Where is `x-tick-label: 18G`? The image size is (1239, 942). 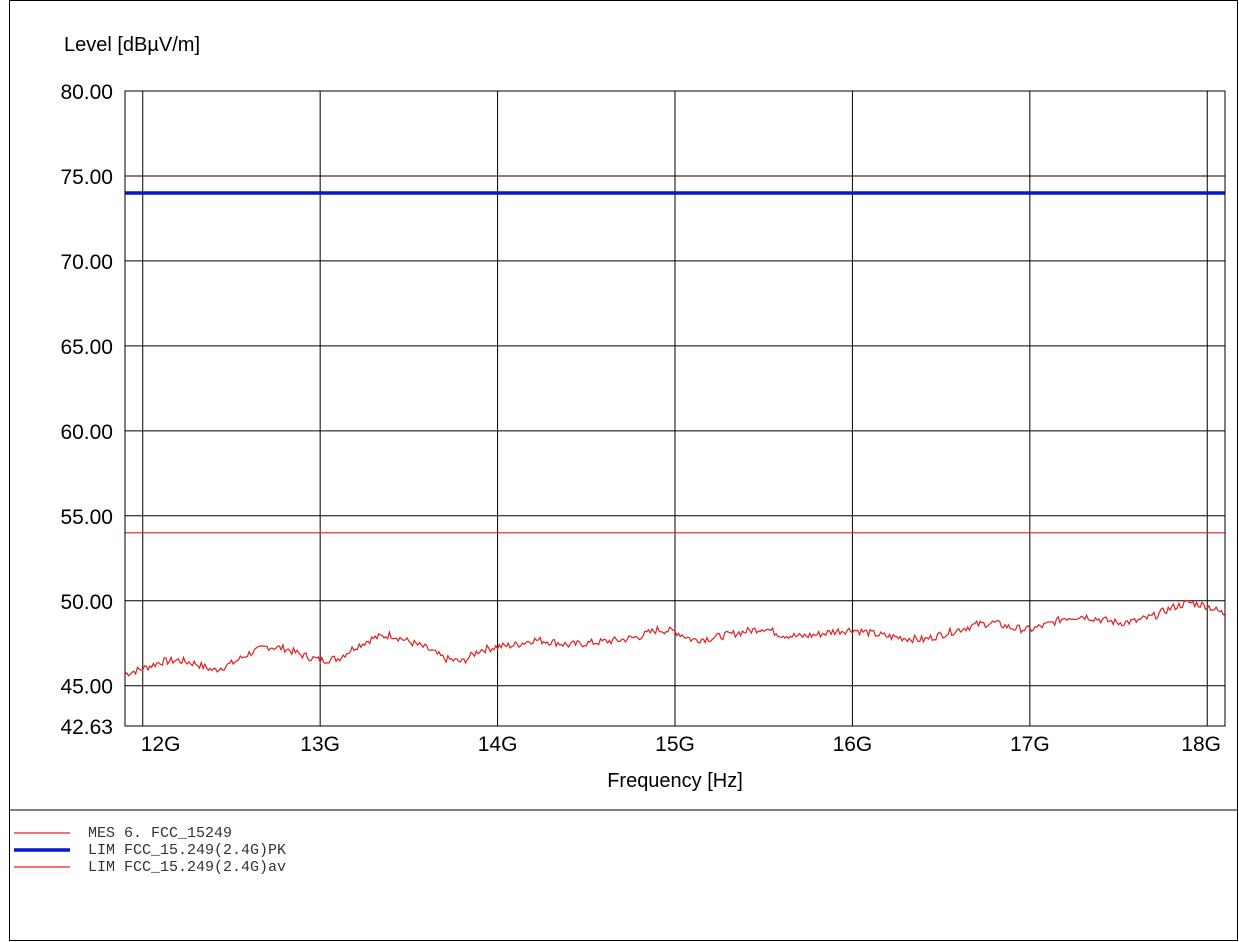
x-tick-label: 18G is located at coordinates (1201, 744).